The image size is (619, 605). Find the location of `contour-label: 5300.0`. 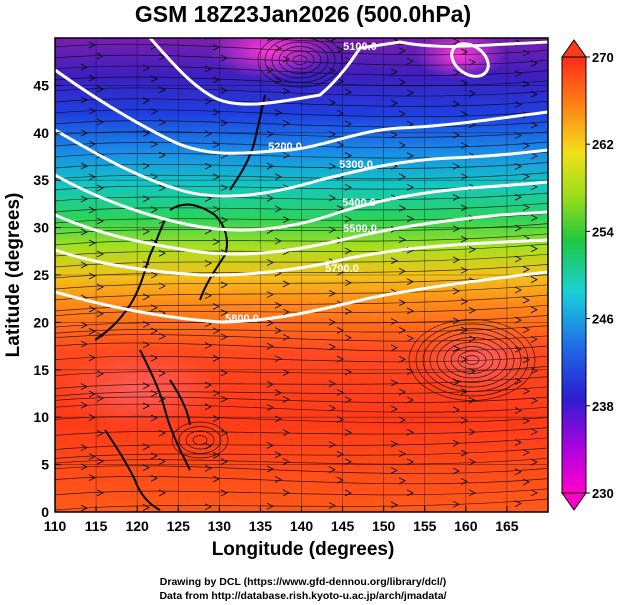

contour-label: 5300.0 is located at coordinates (356, 165).